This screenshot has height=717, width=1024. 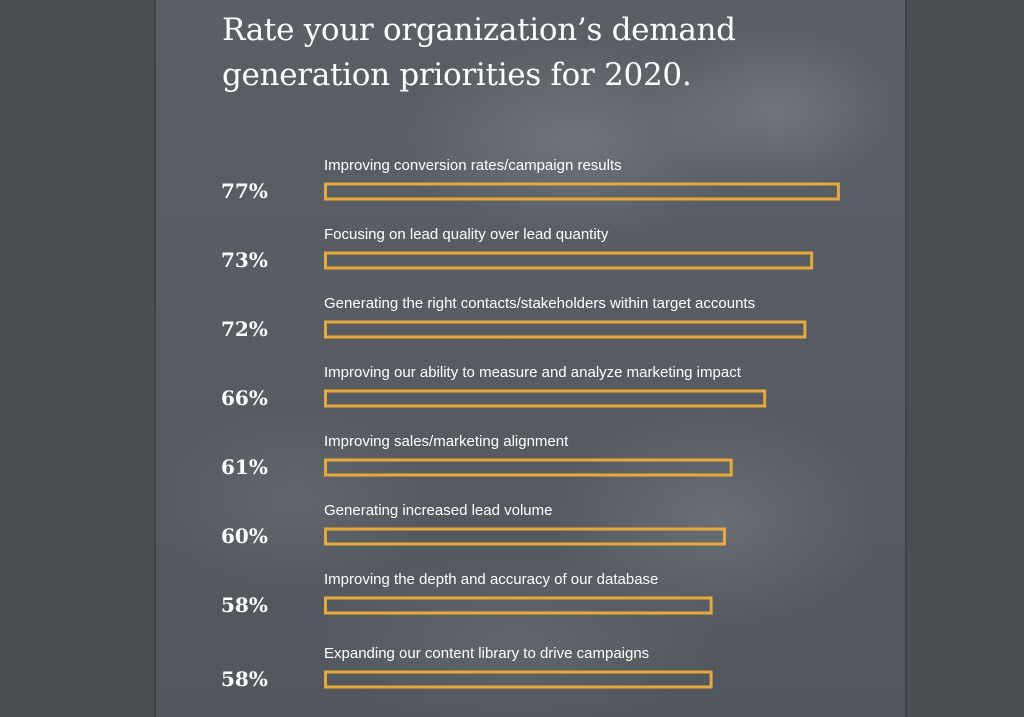 I want to click on value-label: 72%, so click(x=244, y=329).